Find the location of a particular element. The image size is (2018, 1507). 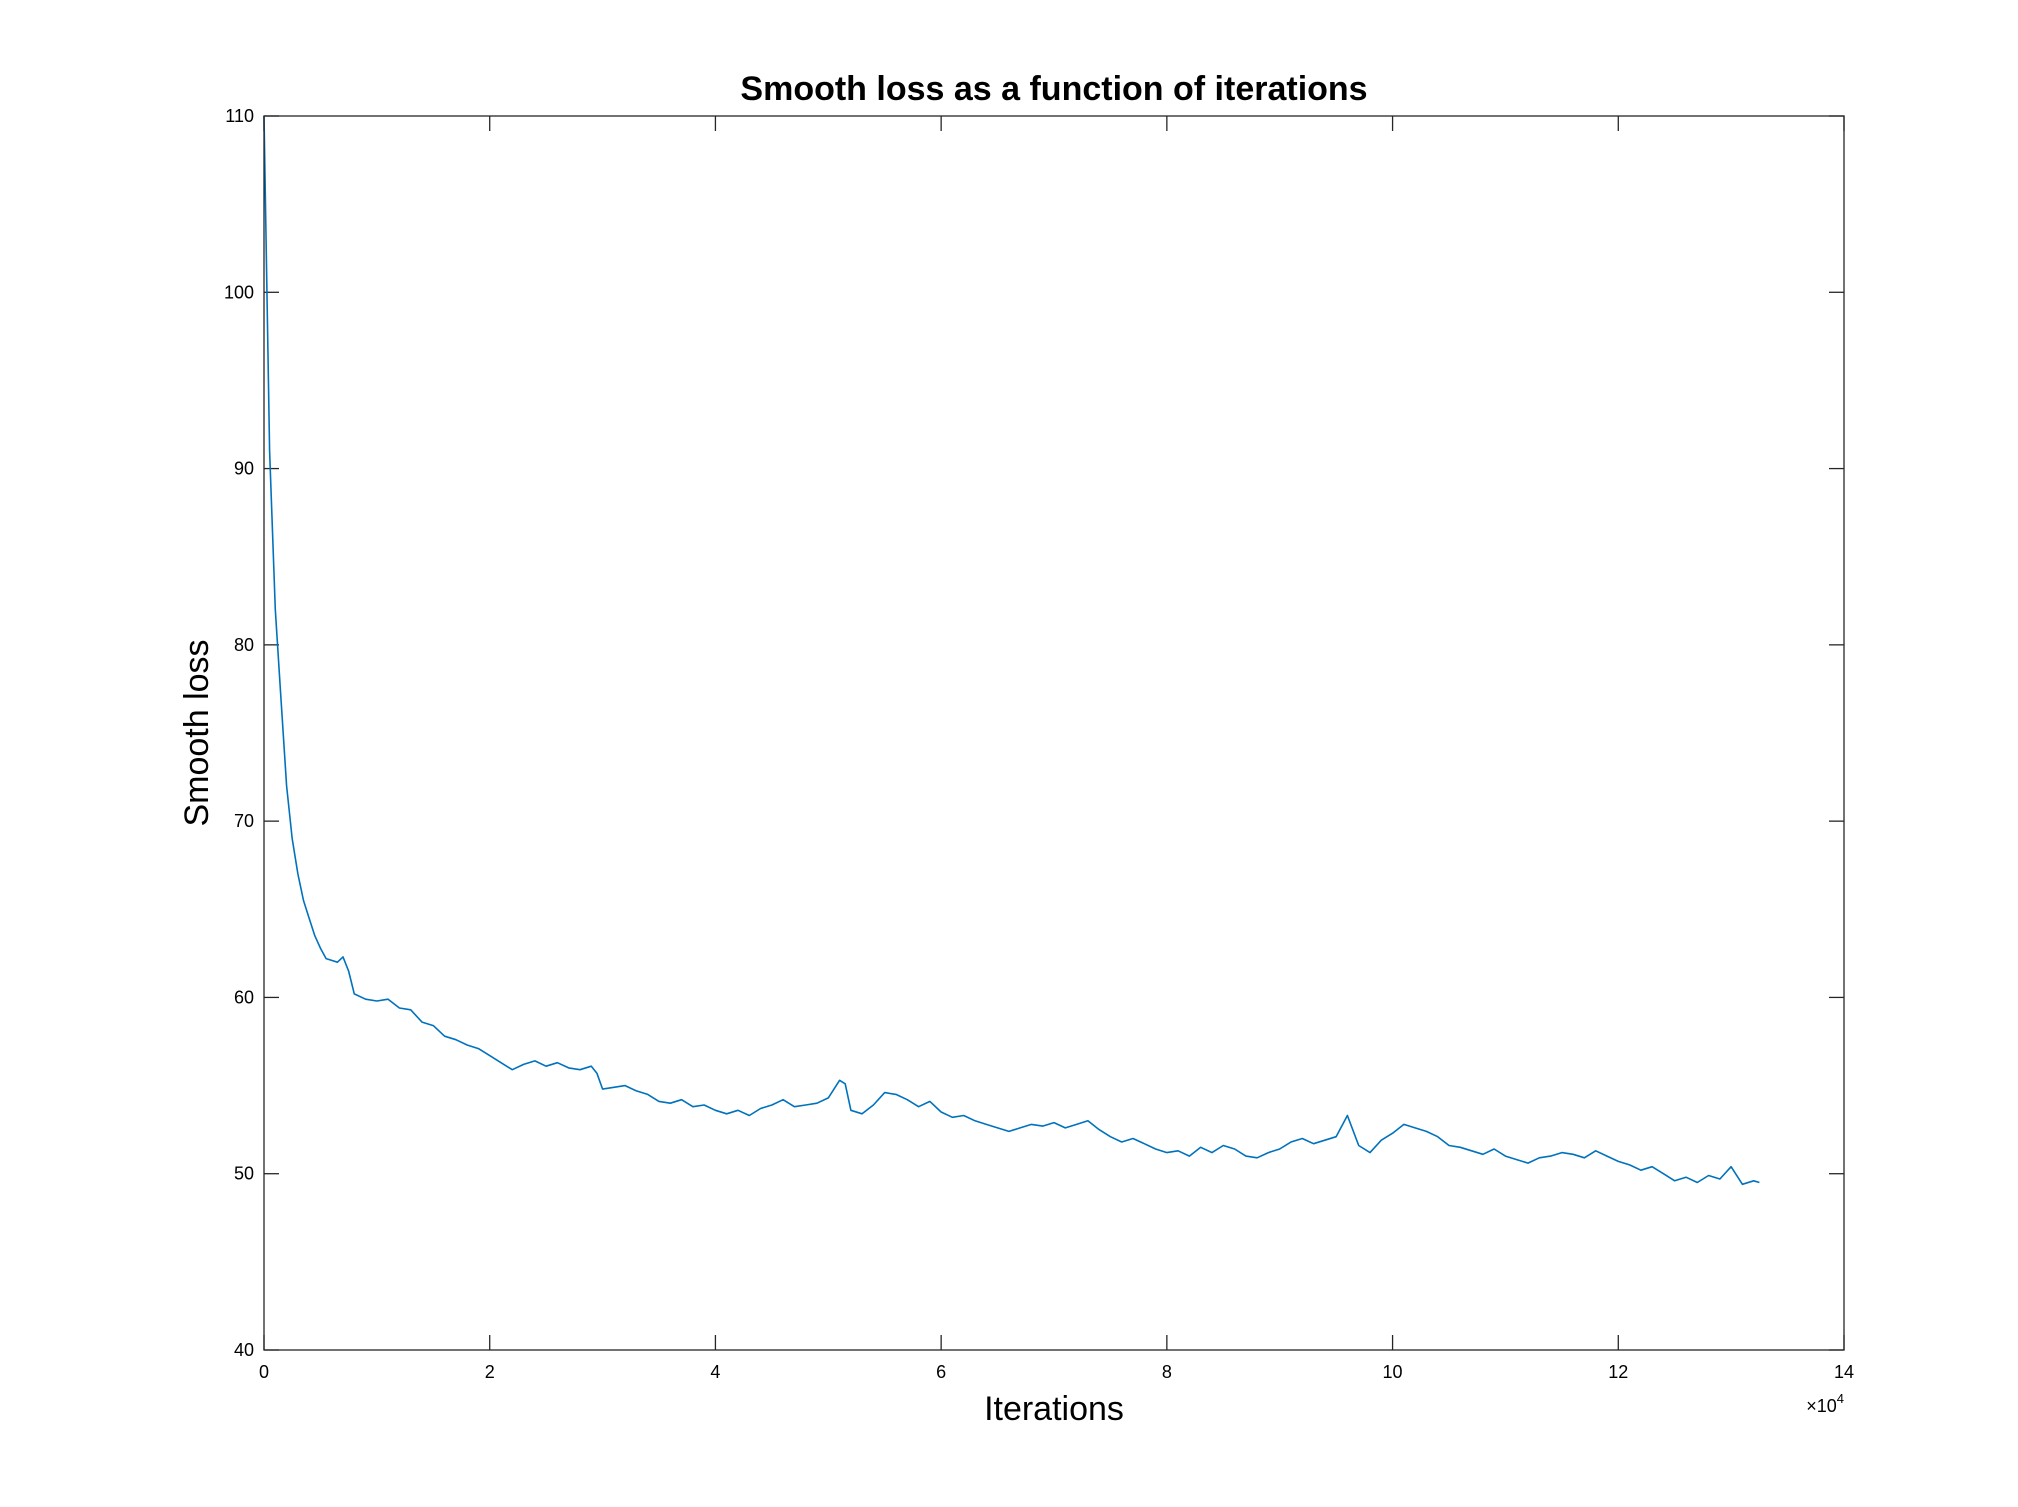

y-tick-label: 50 is located at coordinates (244, 1174).